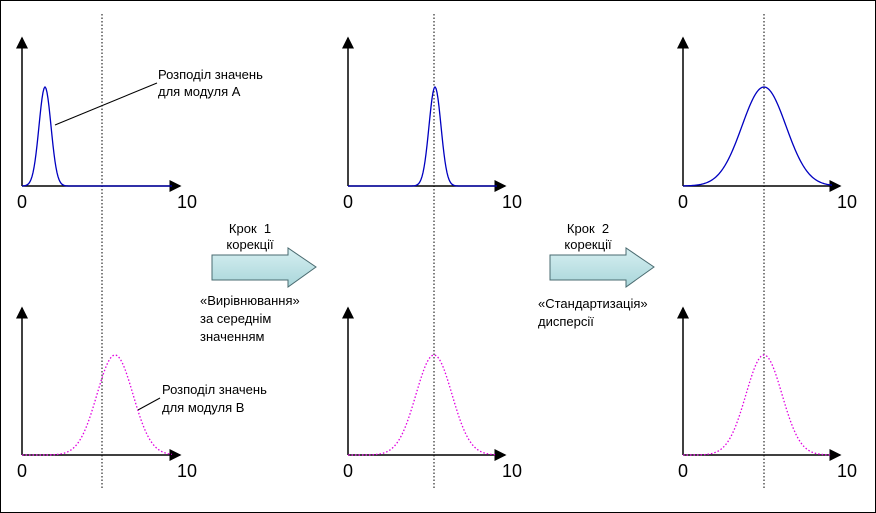 The image size is (876, 513). Describe the element at coordinates (593, 312) in the screenshot. I see `step-description: «Стандартизація» дисперсії` at that location.